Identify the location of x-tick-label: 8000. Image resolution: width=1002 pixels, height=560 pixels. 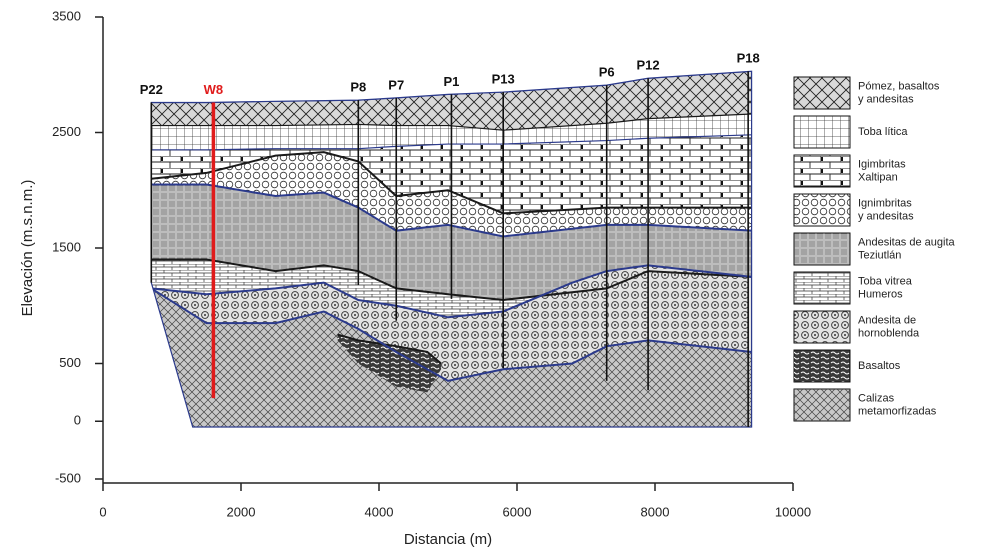
(655, 511).